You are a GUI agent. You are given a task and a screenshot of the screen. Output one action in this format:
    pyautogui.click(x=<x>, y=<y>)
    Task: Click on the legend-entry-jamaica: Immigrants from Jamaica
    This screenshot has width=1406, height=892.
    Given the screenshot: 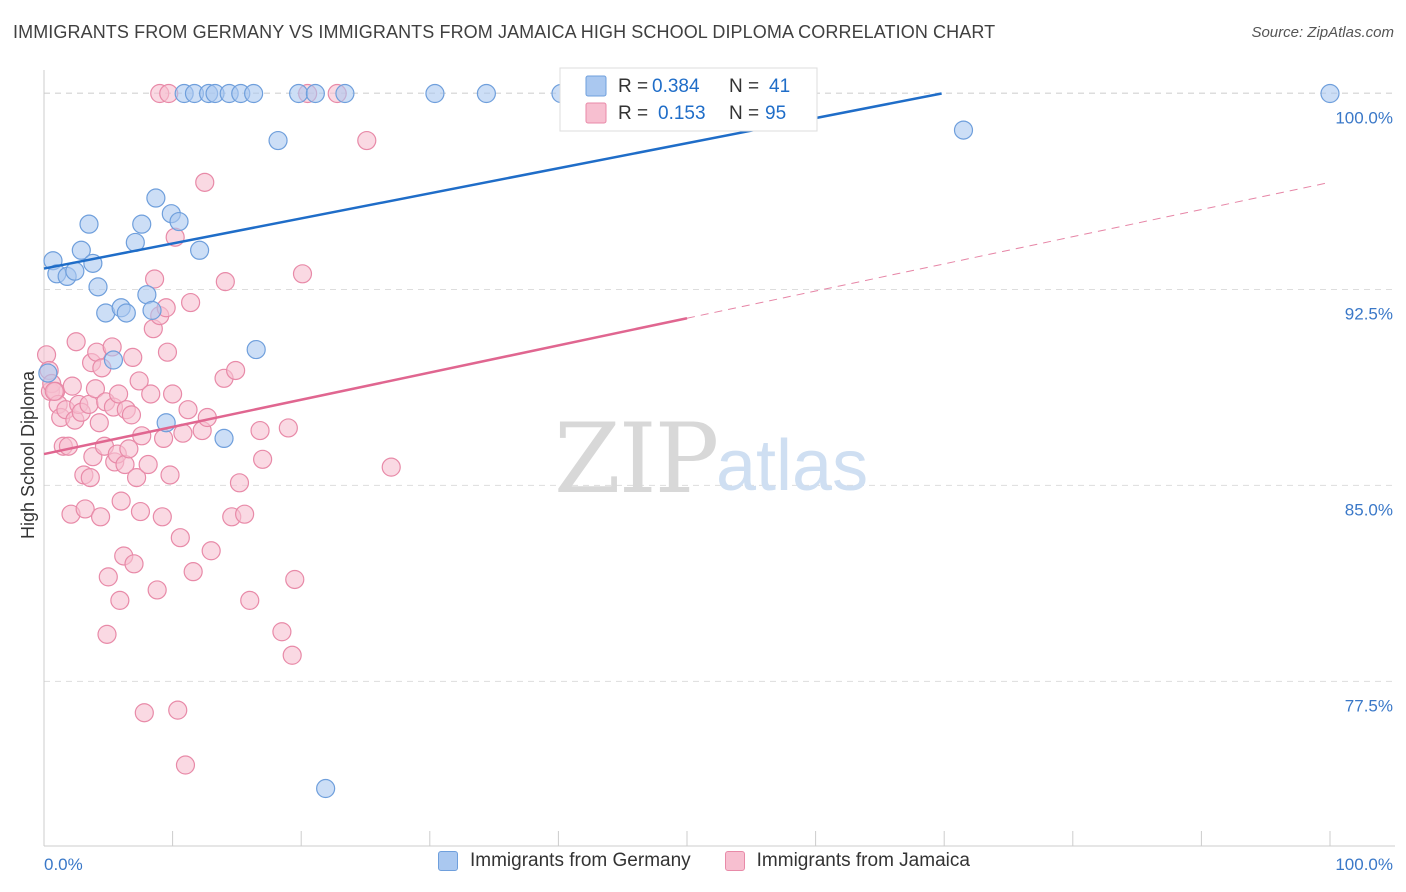 What is the action you would take?
    pyautogui.click(x=847, y=861)
    